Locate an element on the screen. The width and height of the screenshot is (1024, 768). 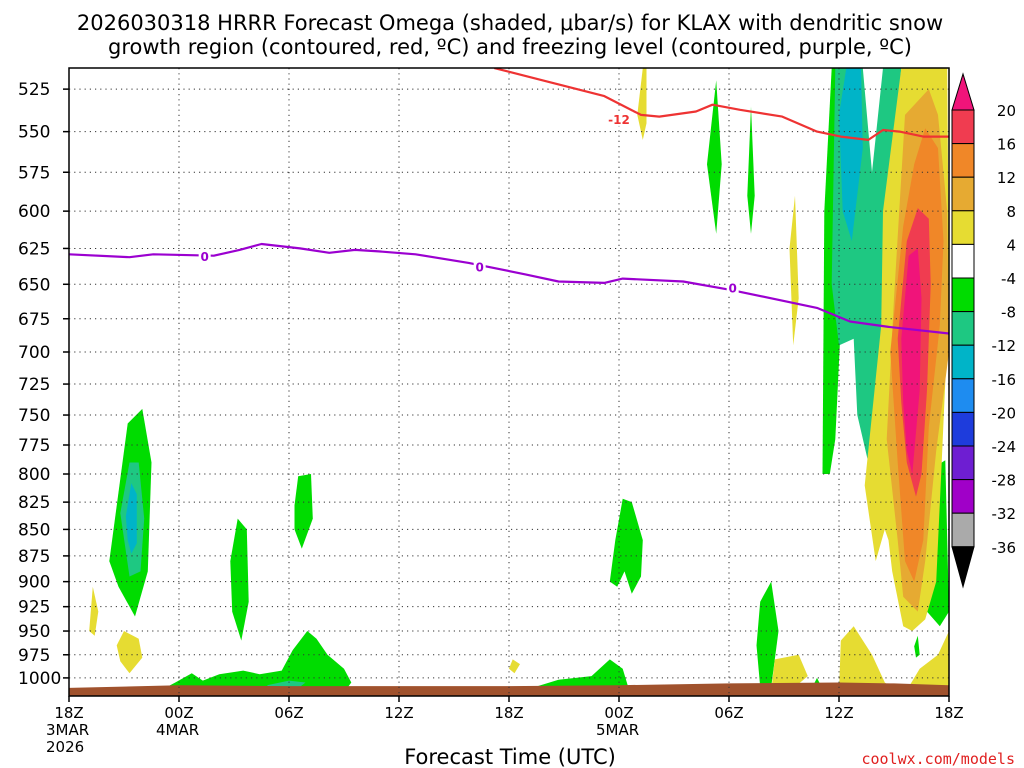
y-tick-label: 600 is located at coordinates (34, 212).